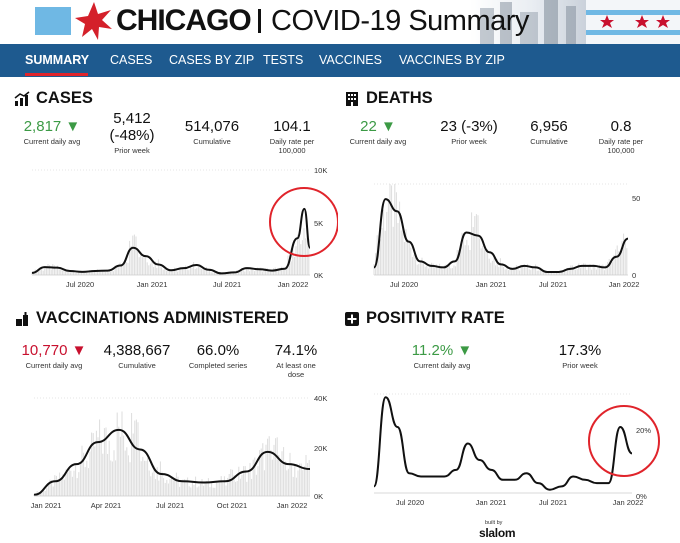  I want to click on tab-cases-by-zip: CASES BY ZIP, so click(212, 60).